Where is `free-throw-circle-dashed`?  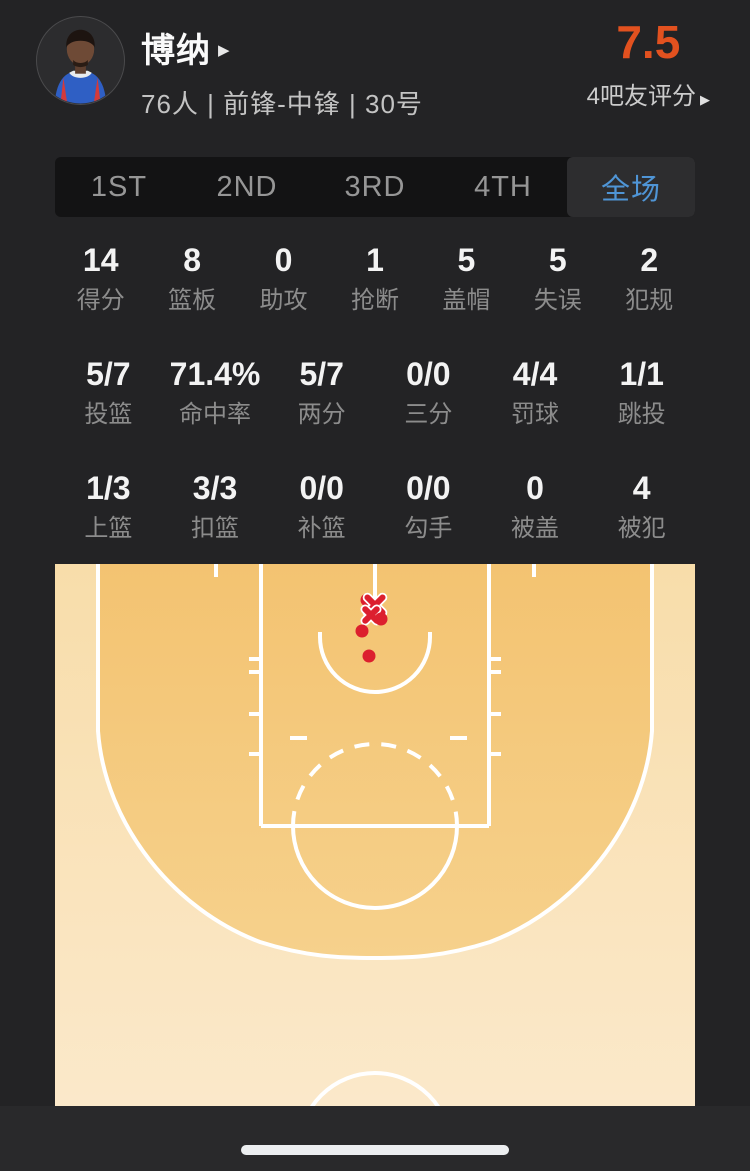 free-throw-circle-dashed is located at coordinates (375, 784).